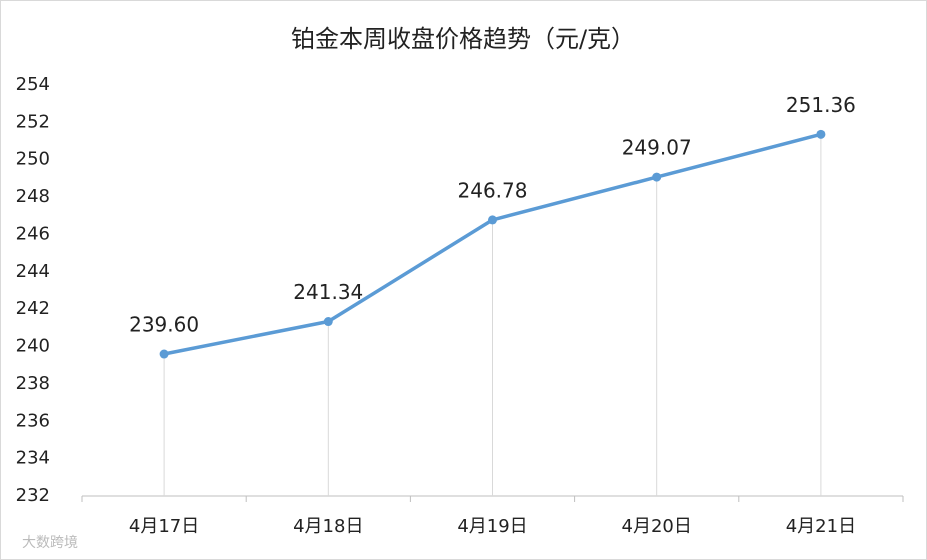 The image size is (927, 560). Describe the element at coordinates (164, 325) in the screenshot. I see `data-label: 239.60` at that location.